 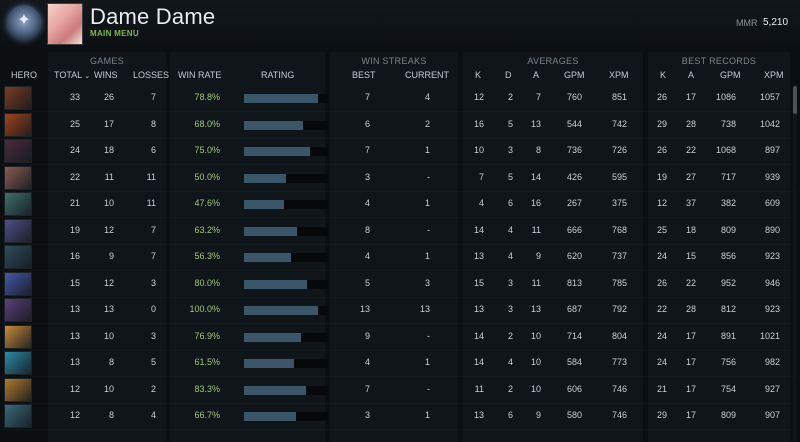 What do you see at coordinates (72, 75) in the screenshot?
I see `col-total: TOTAL ⌄` at bounding box center [72, 75].